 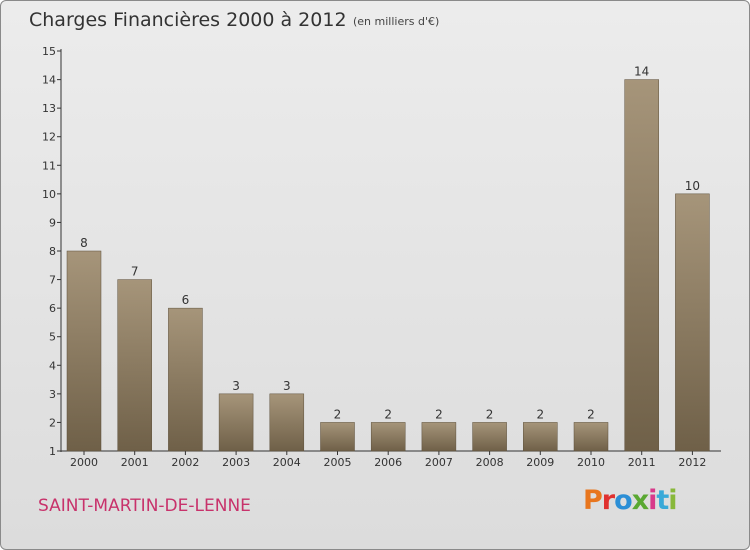 What do you see at coordinates (185, 462) in the screenshot?
I see `x-tick-label: 2002` at bounding box center [185, 462].